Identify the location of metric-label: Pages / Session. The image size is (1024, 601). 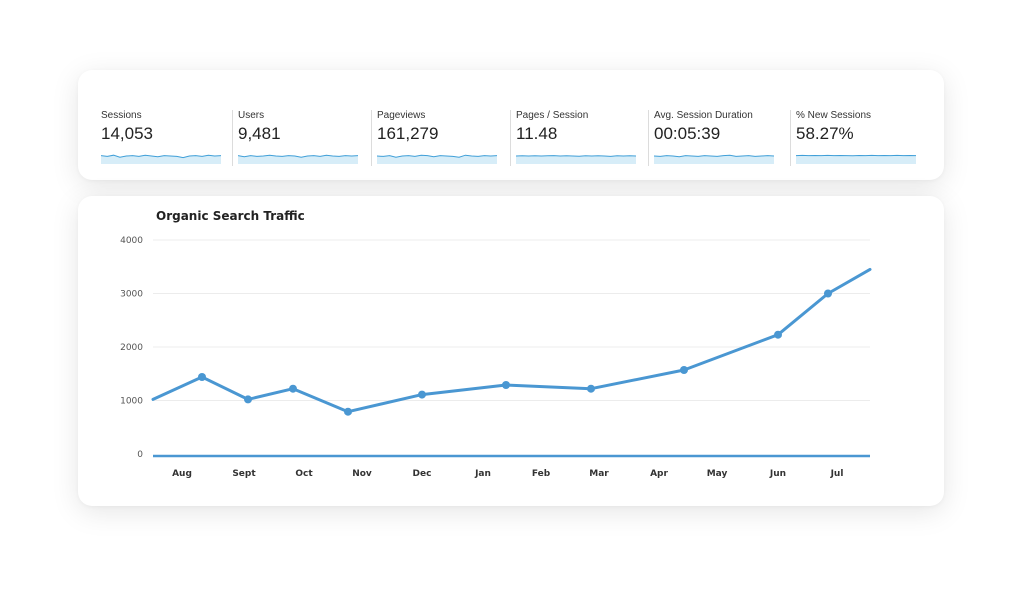
(552, 115).